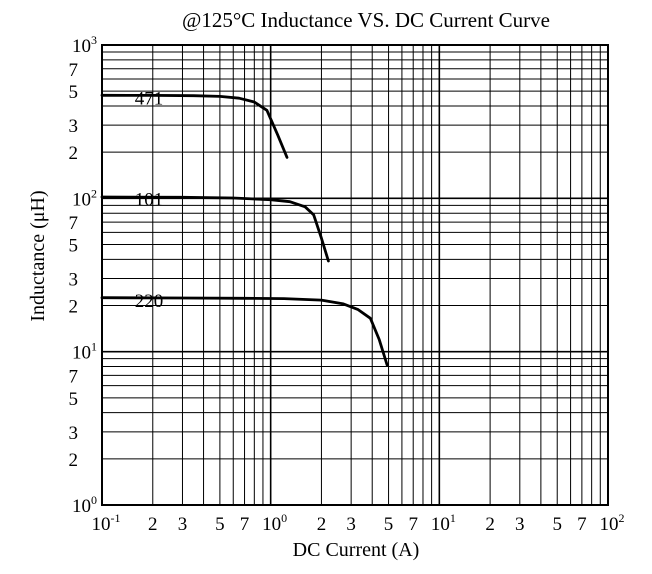 This screenshot has width=652, height=574. I want to click on x-tick-decade: 10¹, so click(443, 523).